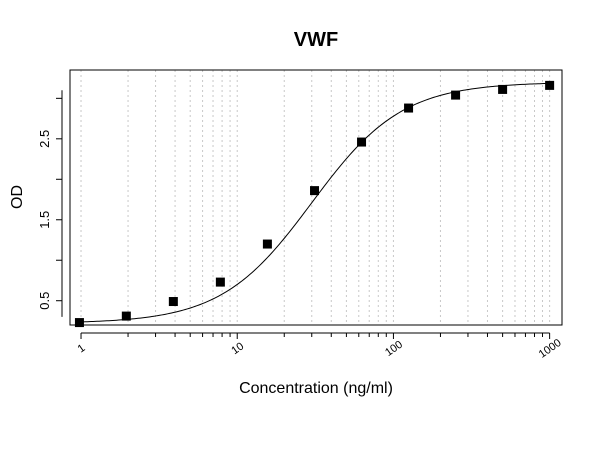 This screenshot has height=450, width=600. I want to click on y-tick-label: 0.5, so click(44, 301).